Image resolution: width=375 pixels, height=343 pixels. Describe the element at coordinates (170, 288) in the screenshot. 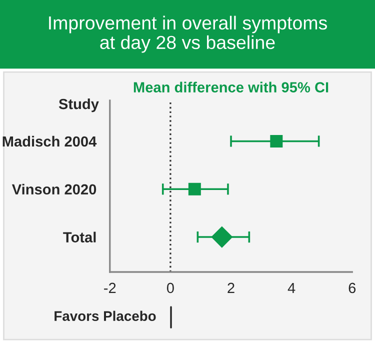

I see `x-tick-label: 0` at that location.